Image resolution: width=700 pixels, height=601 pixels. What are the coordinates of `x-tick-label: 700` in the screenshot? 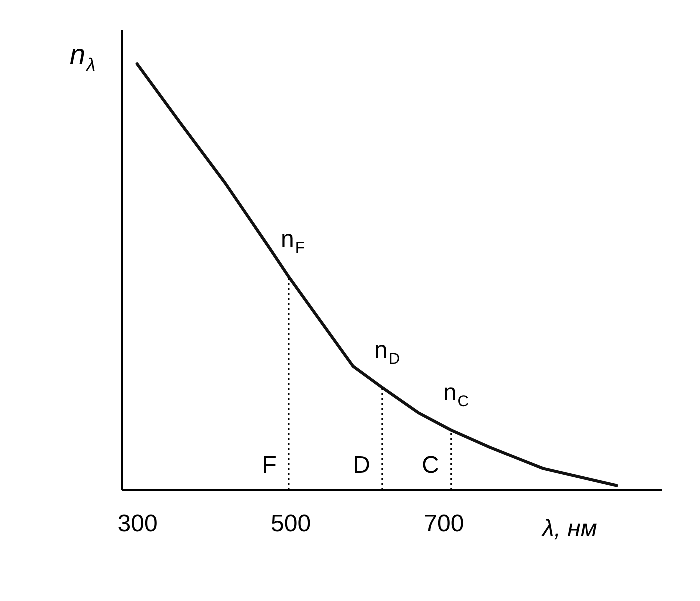 It's located at (444, 524).